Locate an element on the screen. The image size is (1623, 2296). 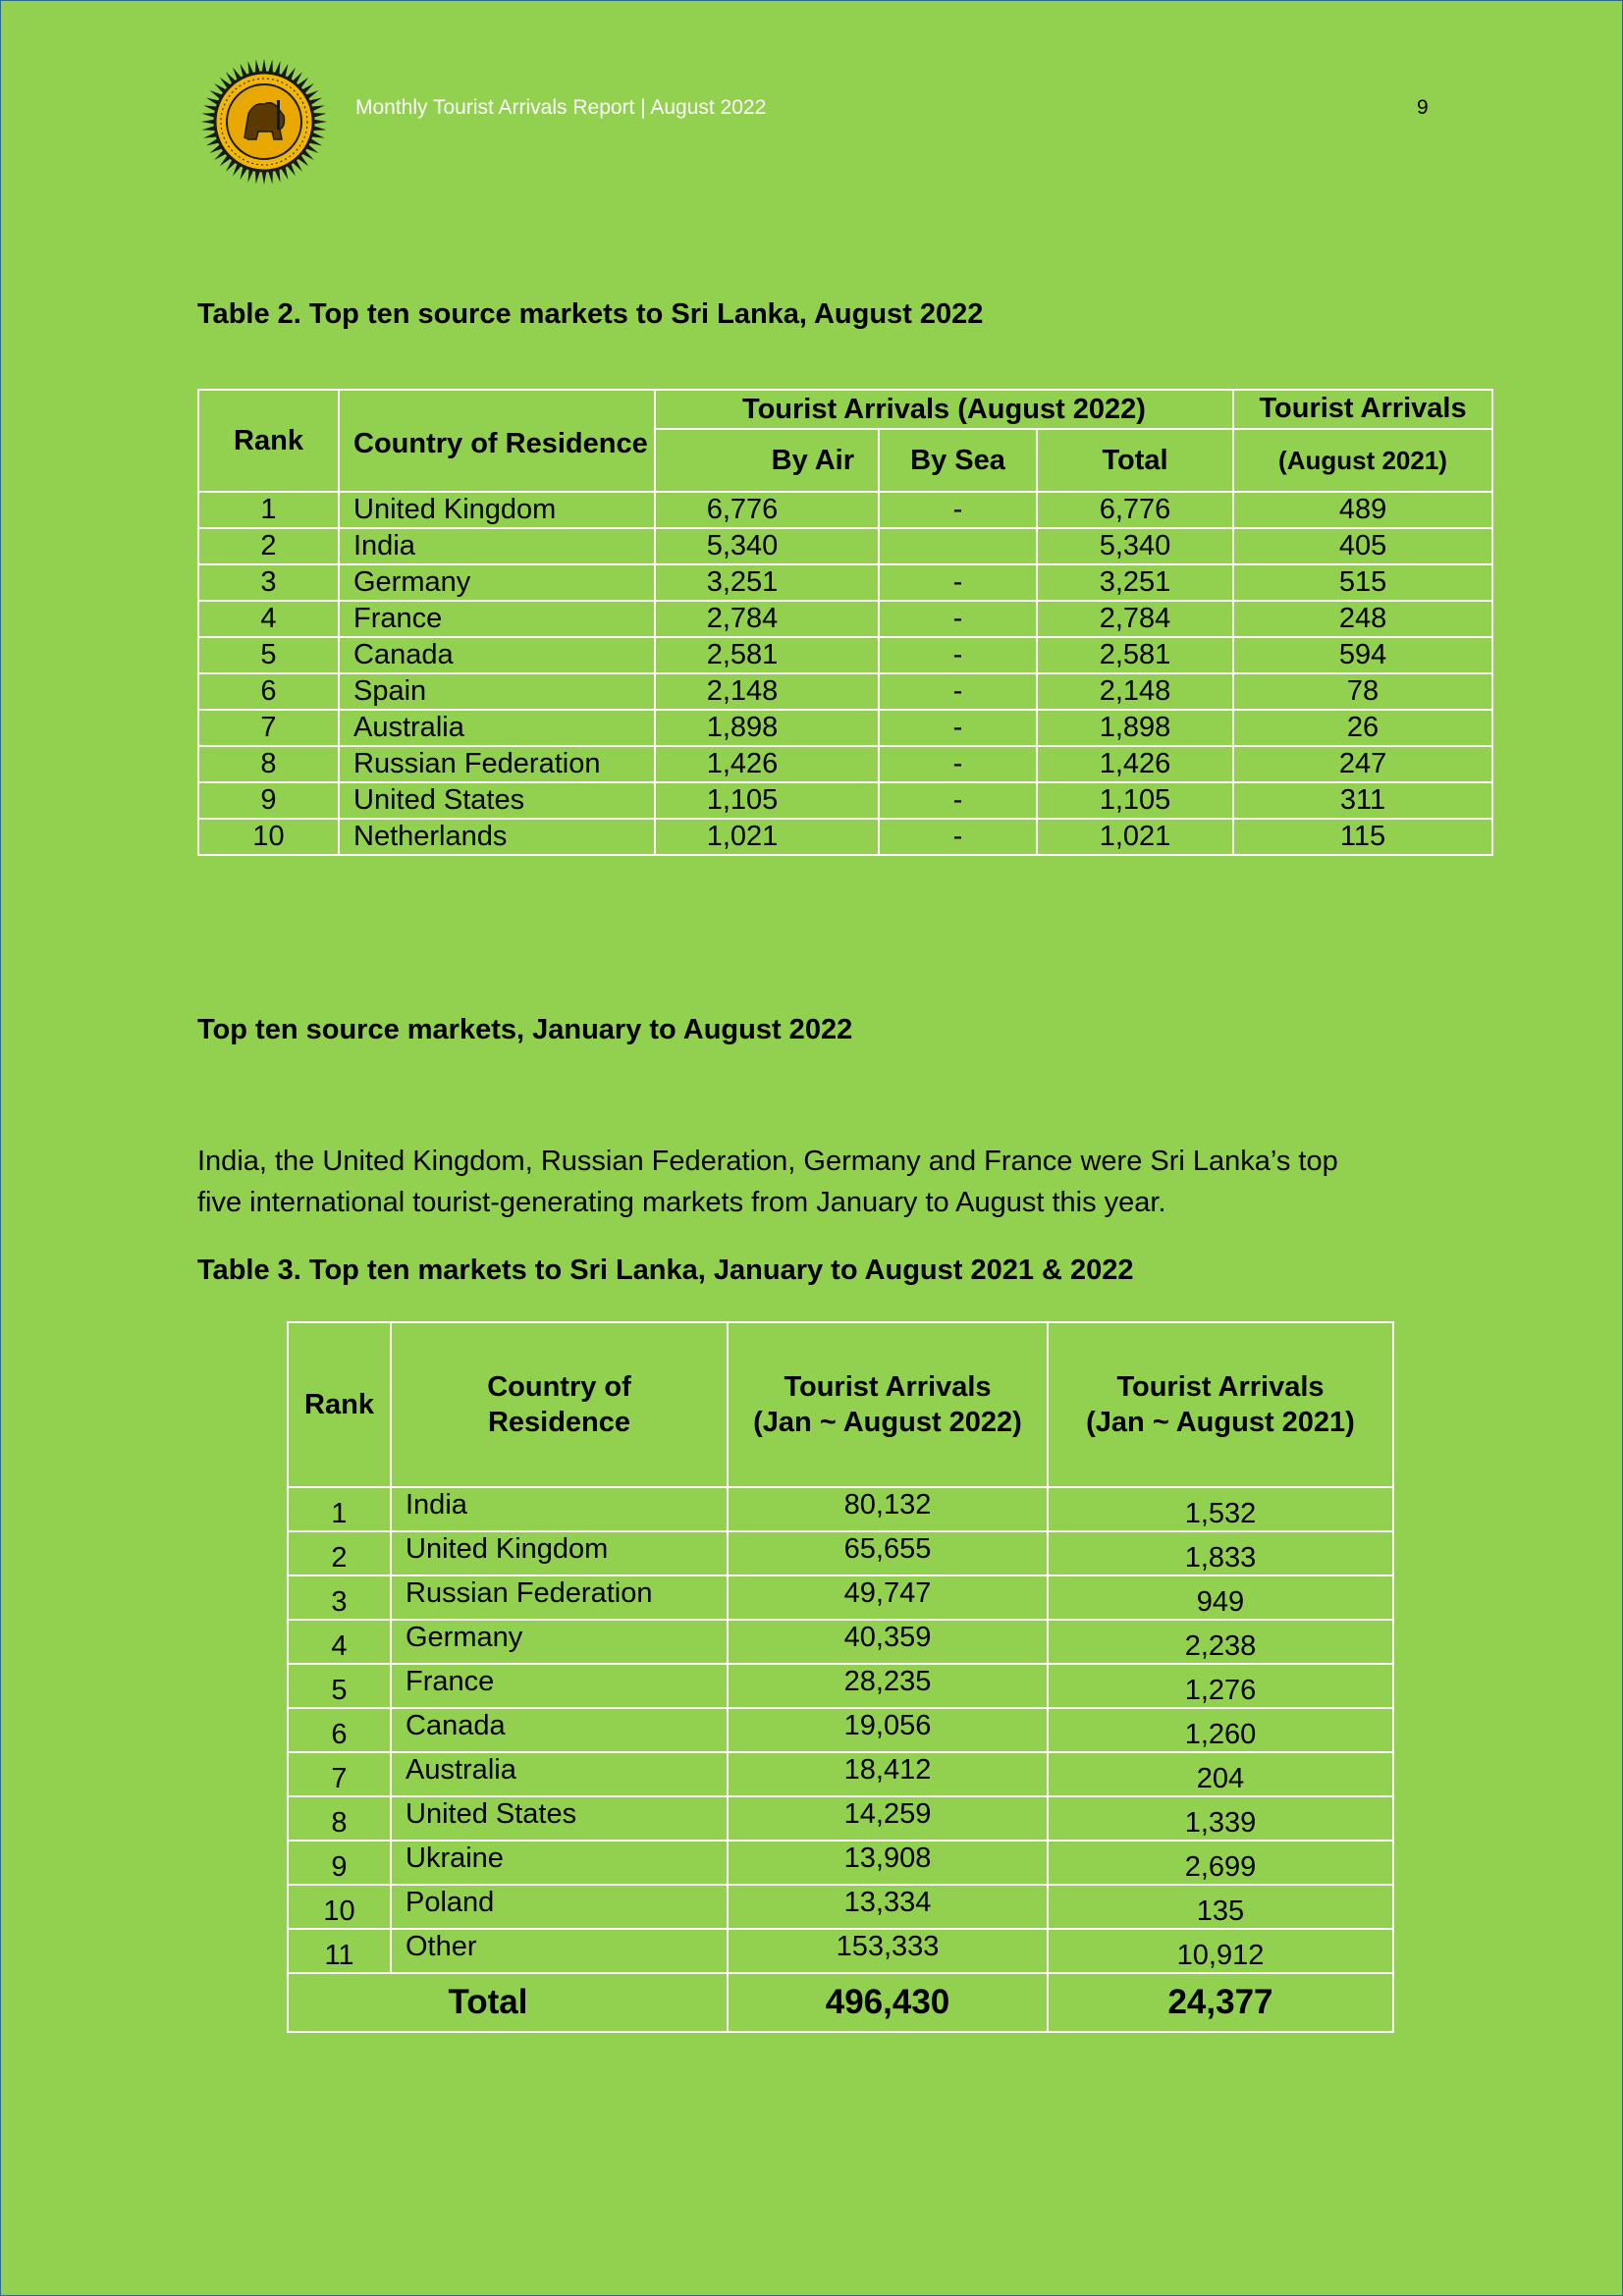
table-row: 7 Australia 18,412 204 is located at coordinates (840, 1774).